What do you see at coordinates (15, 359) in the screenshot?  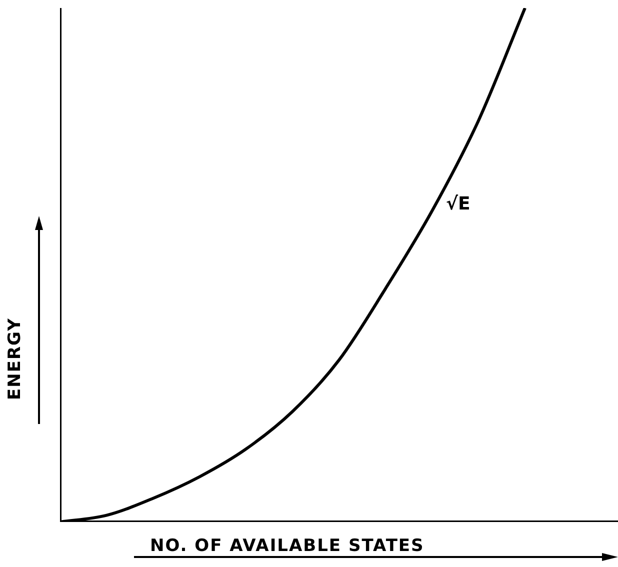 I see `y-axis-title: ENERGY` at bounding box center [15, 359].